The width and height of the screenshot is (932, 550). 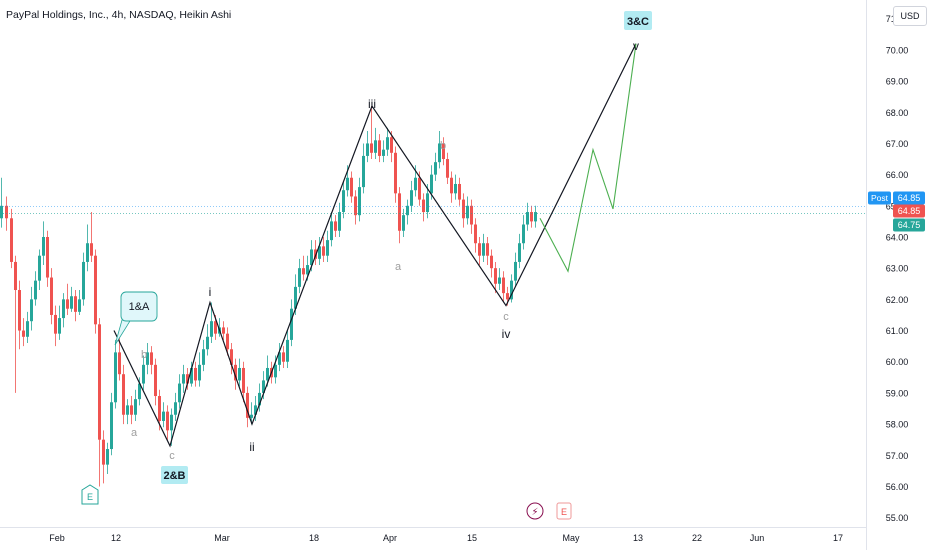 What do you see at coordinates (909, 225) in the screenshot?
I see `price-tag-2: 64.75` at bounding box center [909, 225].